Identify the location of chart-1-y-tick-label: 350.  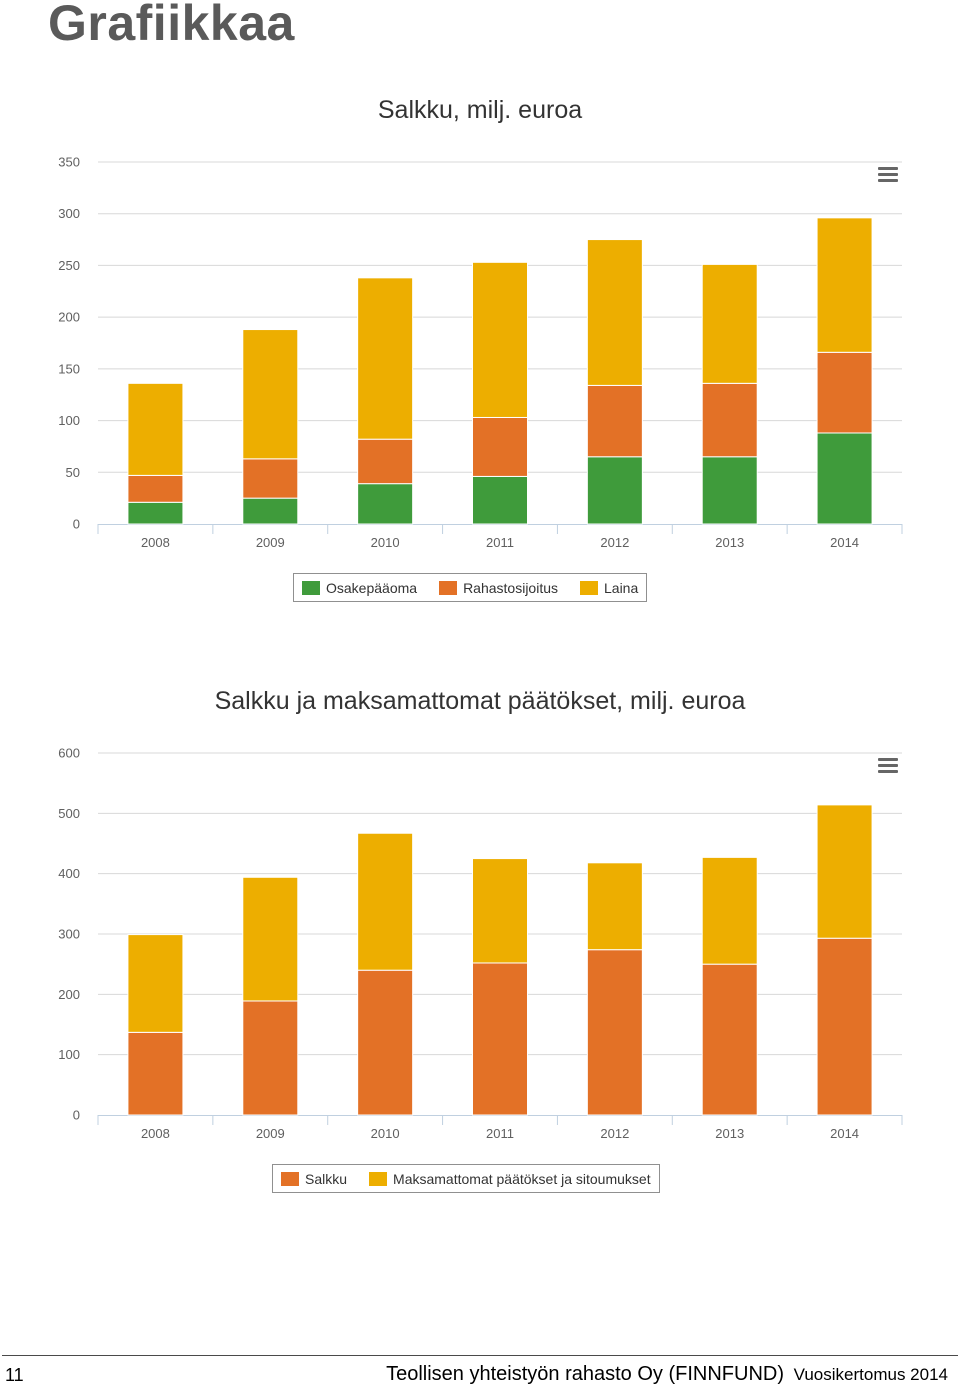
(69, 162).